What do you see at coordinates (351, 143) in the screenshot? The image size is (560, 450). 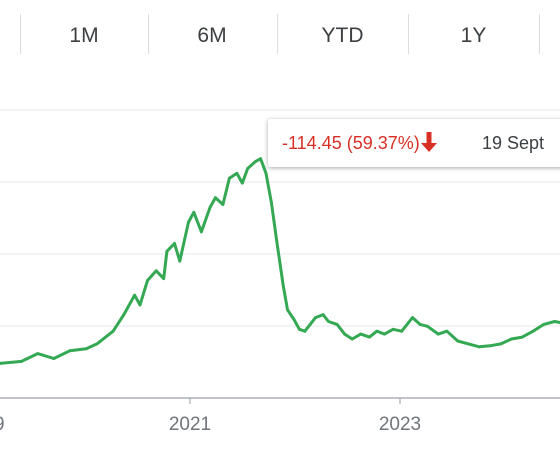 I see `price-change-text: -114.45 (59.37%)` at bounding box center [351, 143].